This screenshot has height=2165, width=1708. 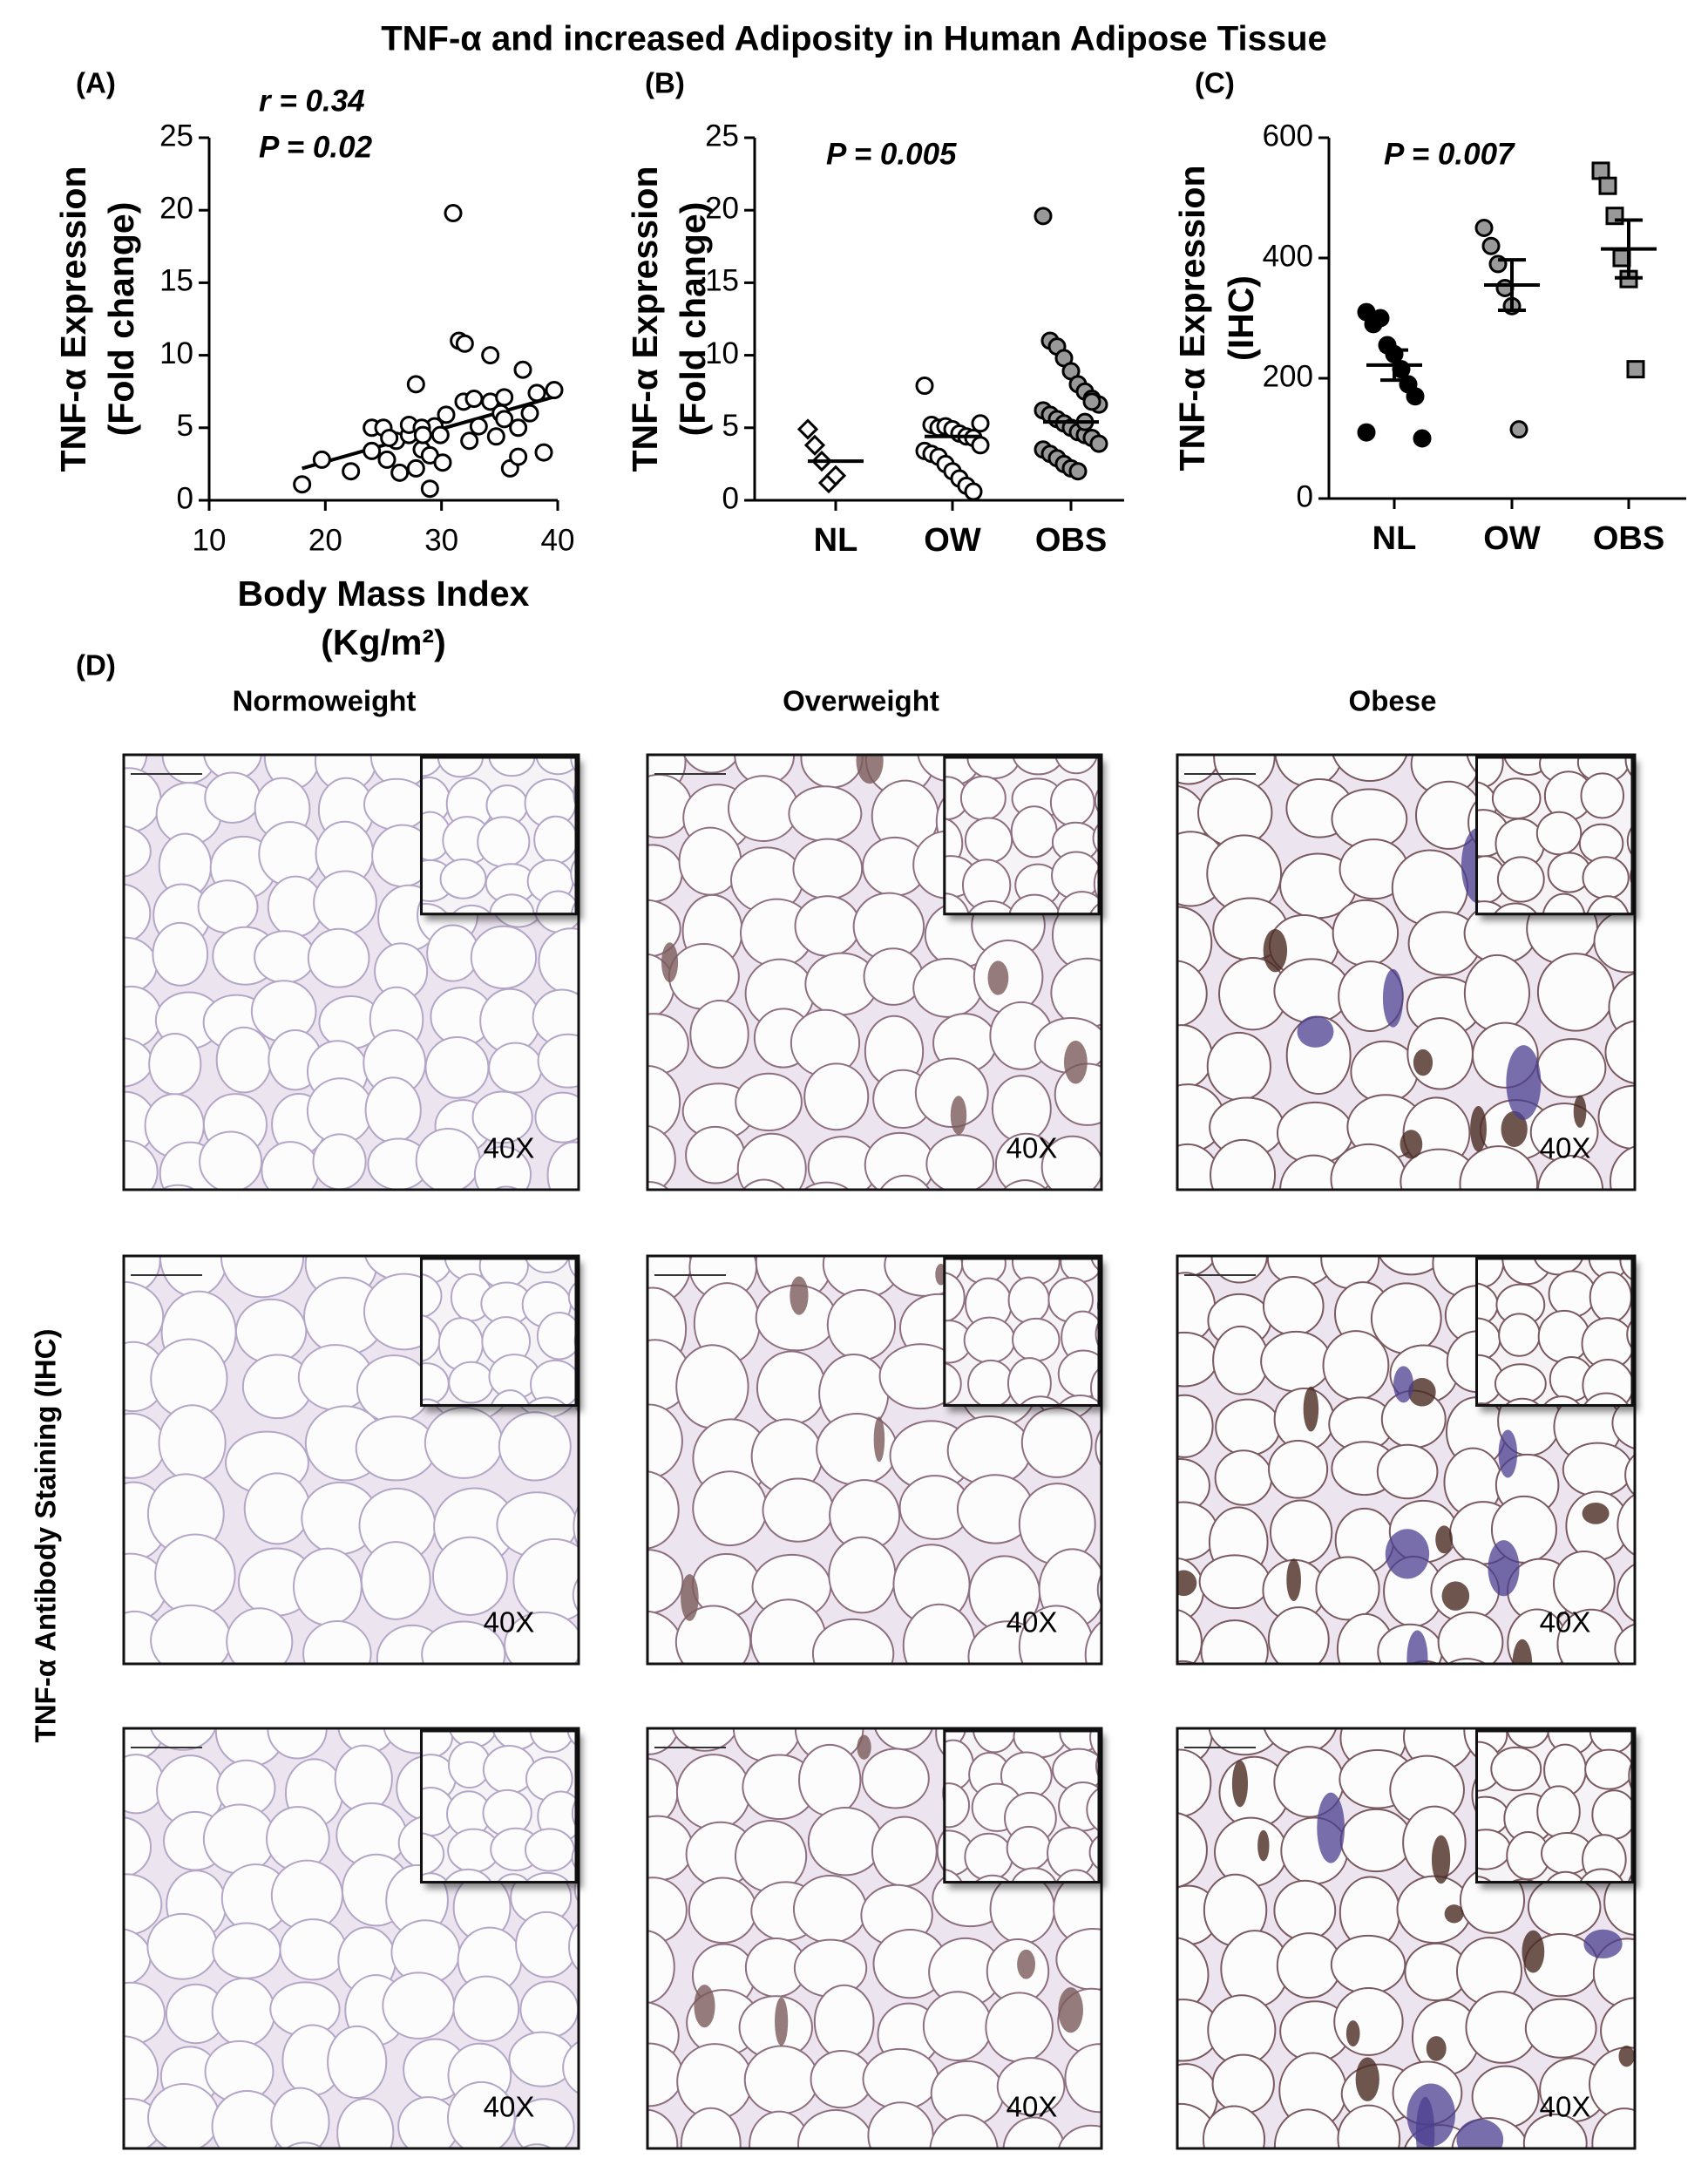 What do you see at coordinates (1403, 1384) in the screenshot?
I see `purple-patch` at bounding box center [1403, 1384].